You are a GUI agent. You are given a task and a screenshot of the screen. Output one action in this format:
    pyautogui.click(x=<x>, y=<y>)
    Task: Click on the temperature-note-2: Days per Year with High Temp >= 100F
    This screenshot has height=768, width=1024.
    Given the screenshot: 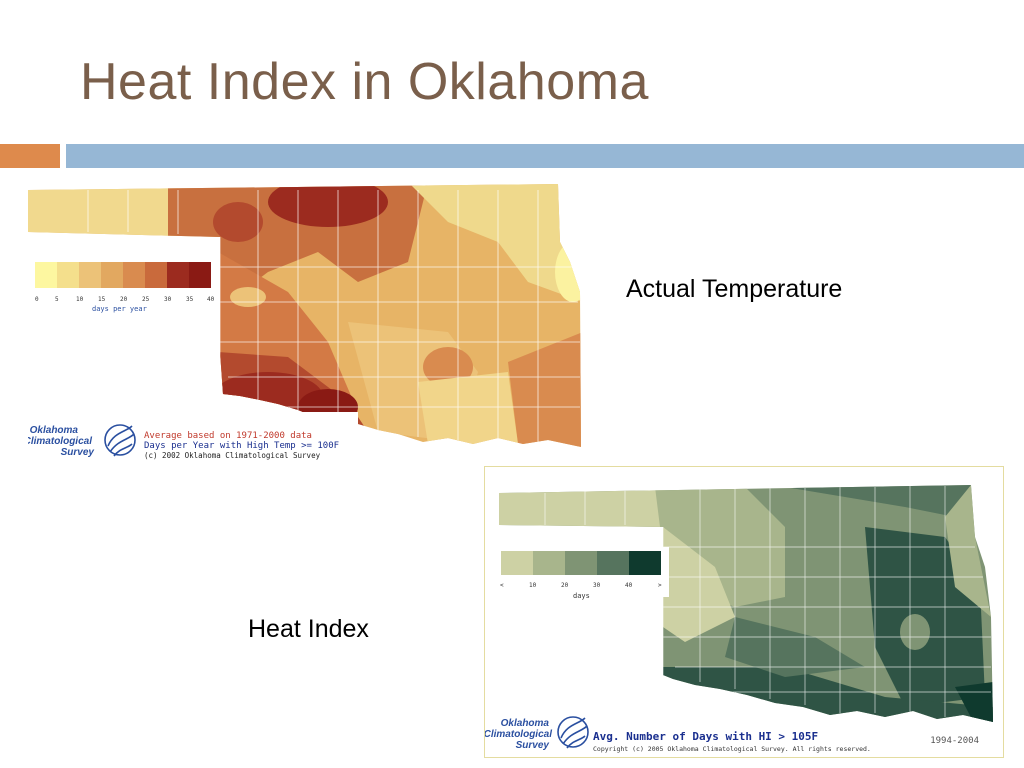 What is the action you would take?
    pyautogui.click(x=241, y=446)
    